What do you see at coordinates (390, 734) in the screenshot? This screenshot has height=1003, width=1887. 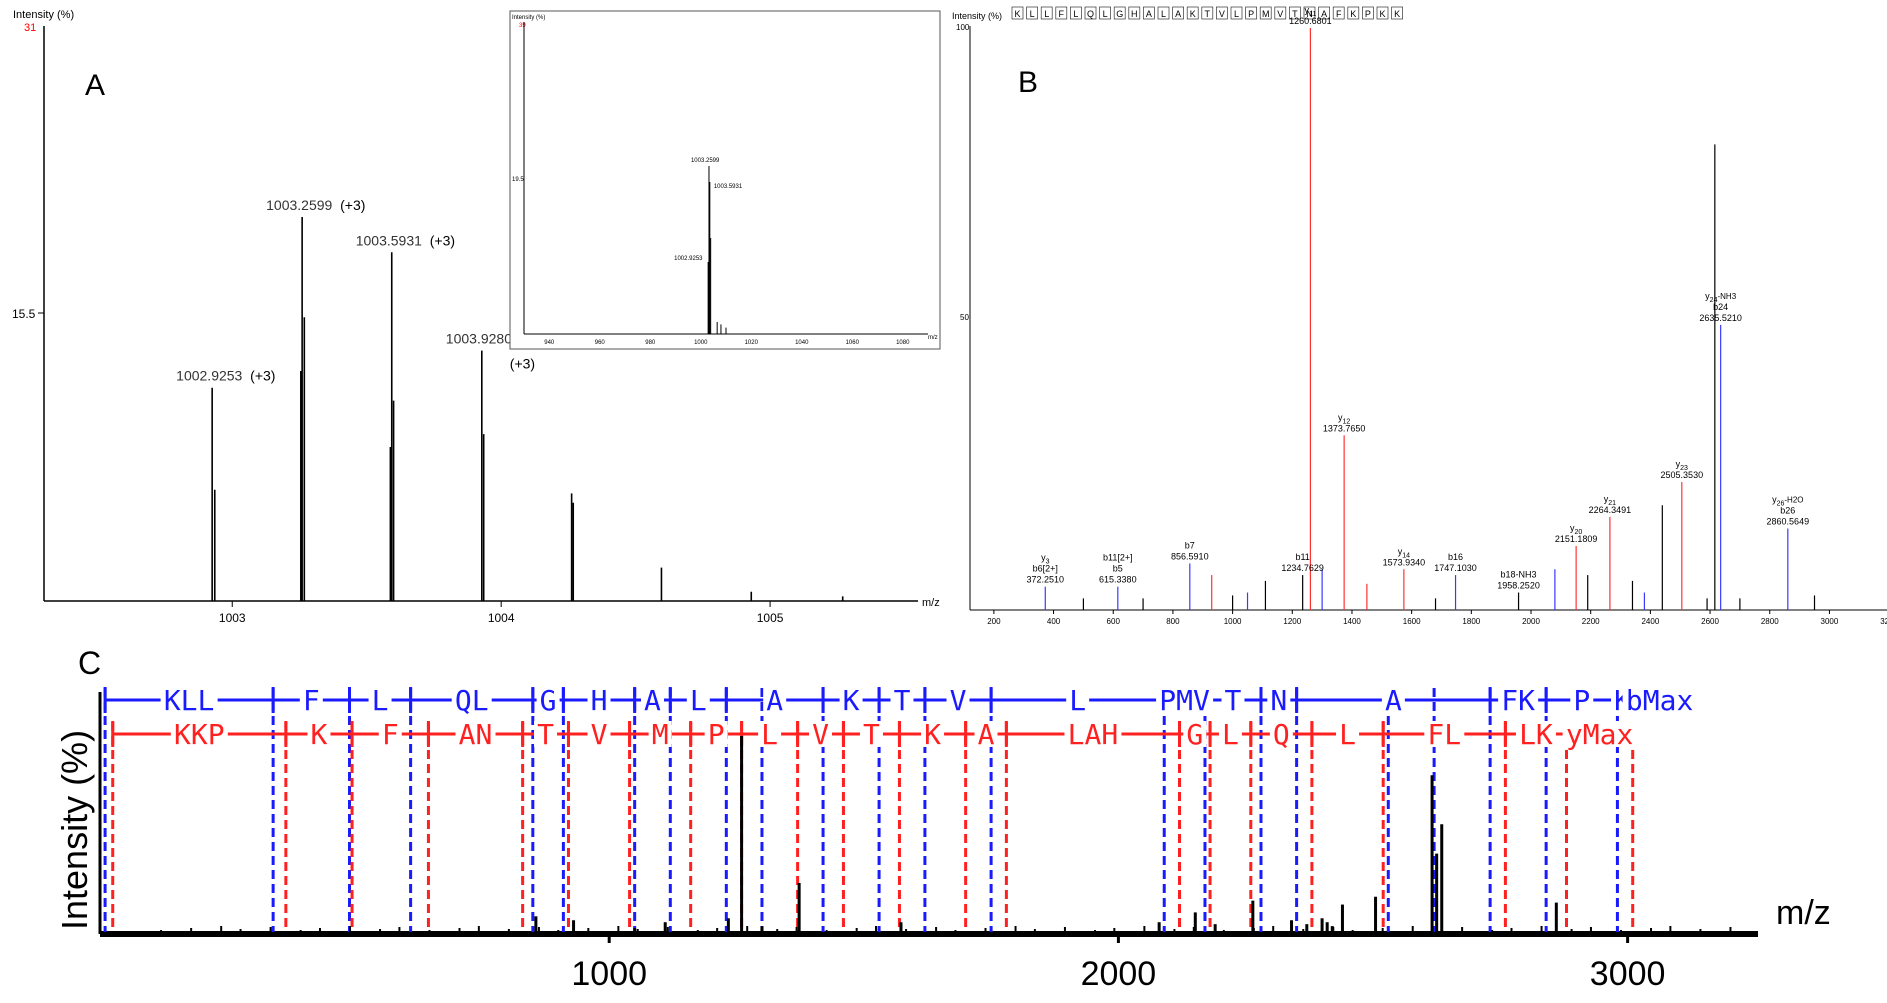 I see `panel-c-y-label: F` at bounding box center [390, 734].